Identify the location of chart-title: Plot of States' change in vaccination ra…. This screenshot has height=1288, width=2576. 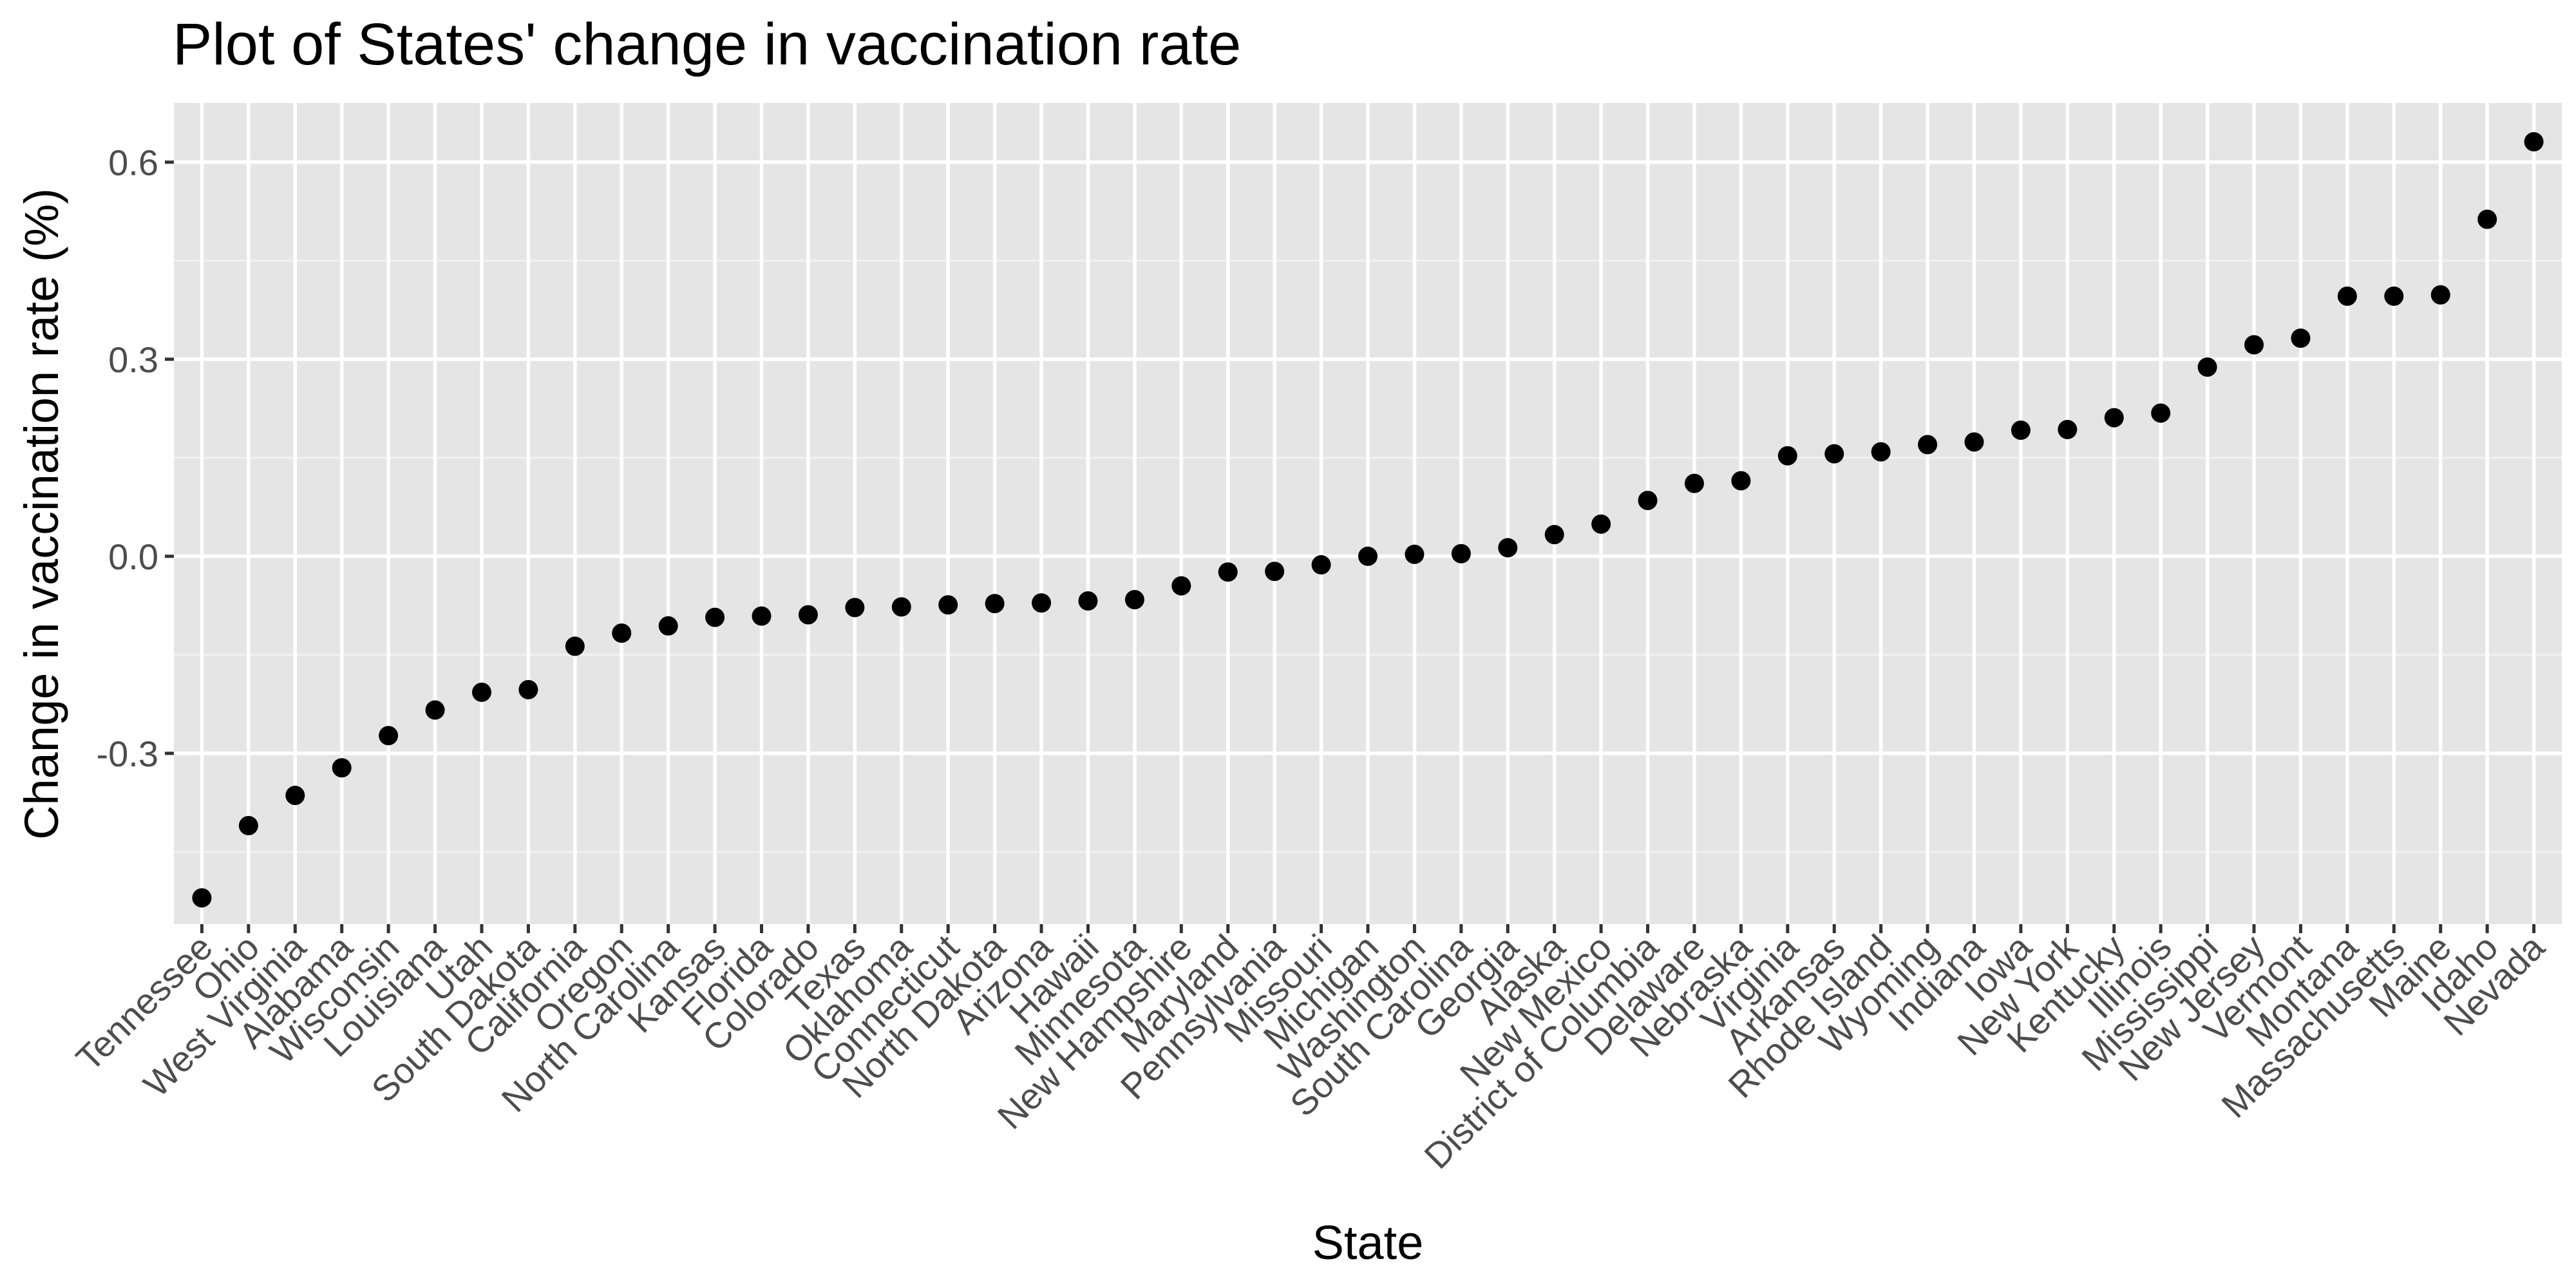
(707, 44).